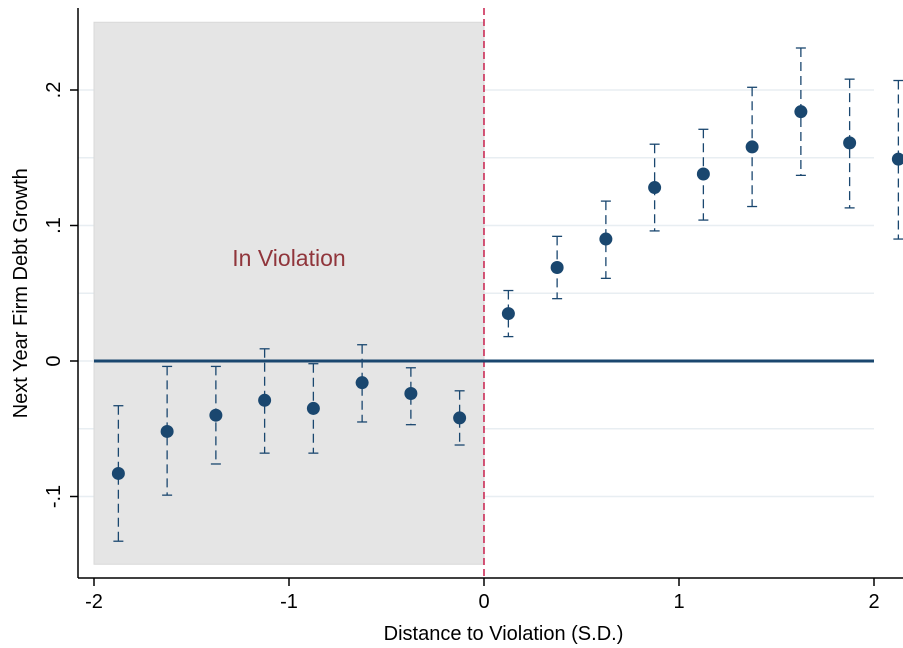 Image resolution: width=903 pixels, height=648 pixels. What do you see at coordinates (54, 90) in the screenshot?
I see `y-tick-label: .2` at bounding box center [54, 90].